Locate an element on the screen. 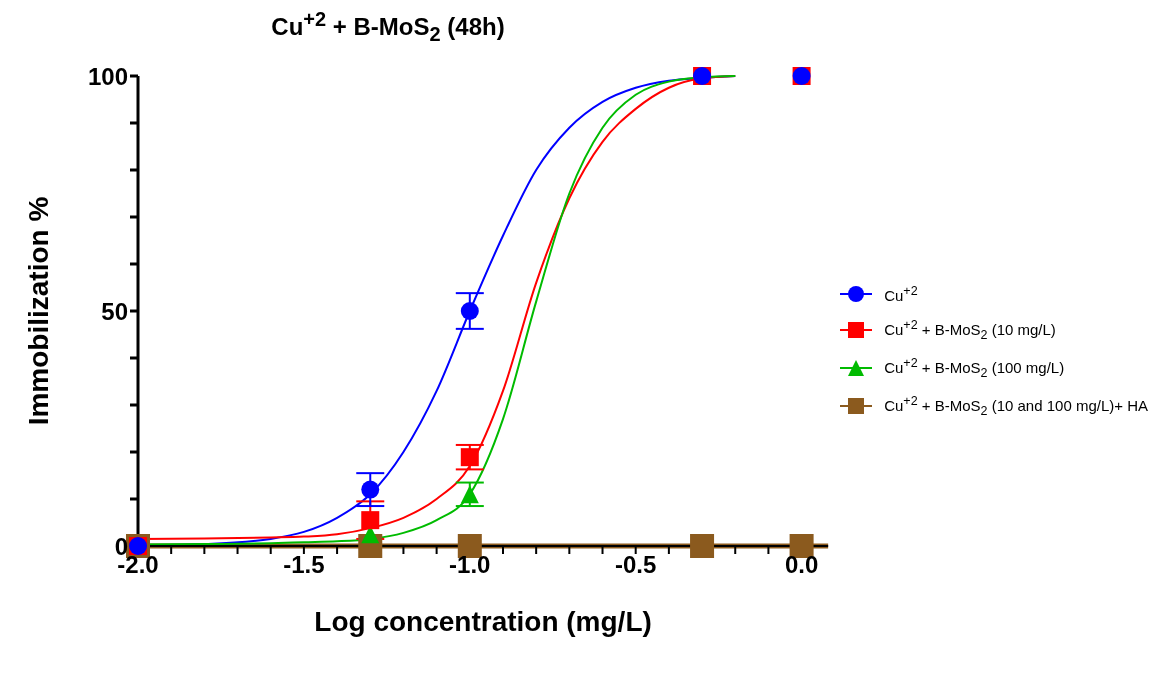 The height and width of the screenshot is (677, 1175). x-tick-label: -1.0 is located at coordinates (470, 564).